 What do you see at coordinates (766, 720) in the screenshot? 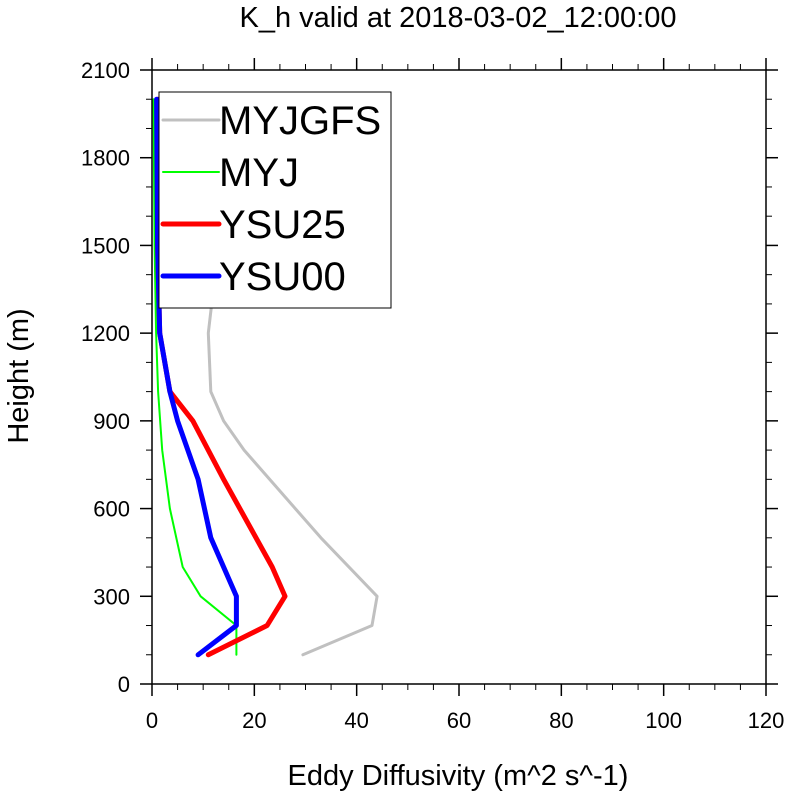
I see `x-tick-label: 120` at bounding box center [766, 720].